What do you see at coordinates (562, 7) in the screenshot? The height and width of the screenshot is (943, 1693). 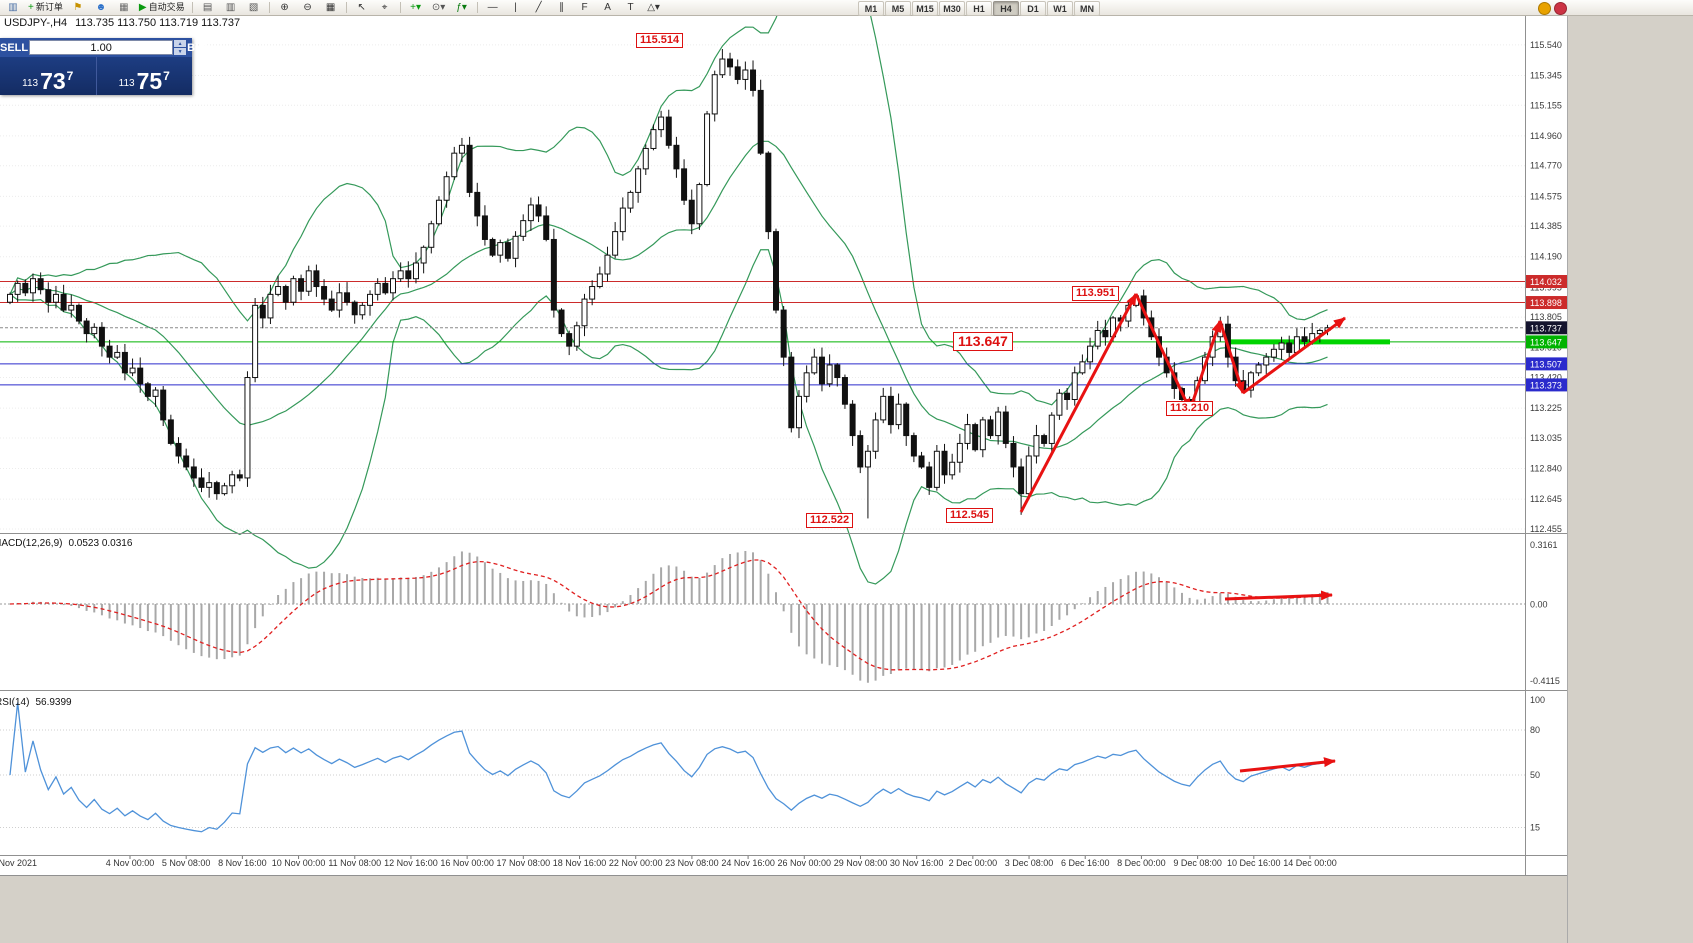 I see `channel-icon: ∥` at bounding box center [562, 7].